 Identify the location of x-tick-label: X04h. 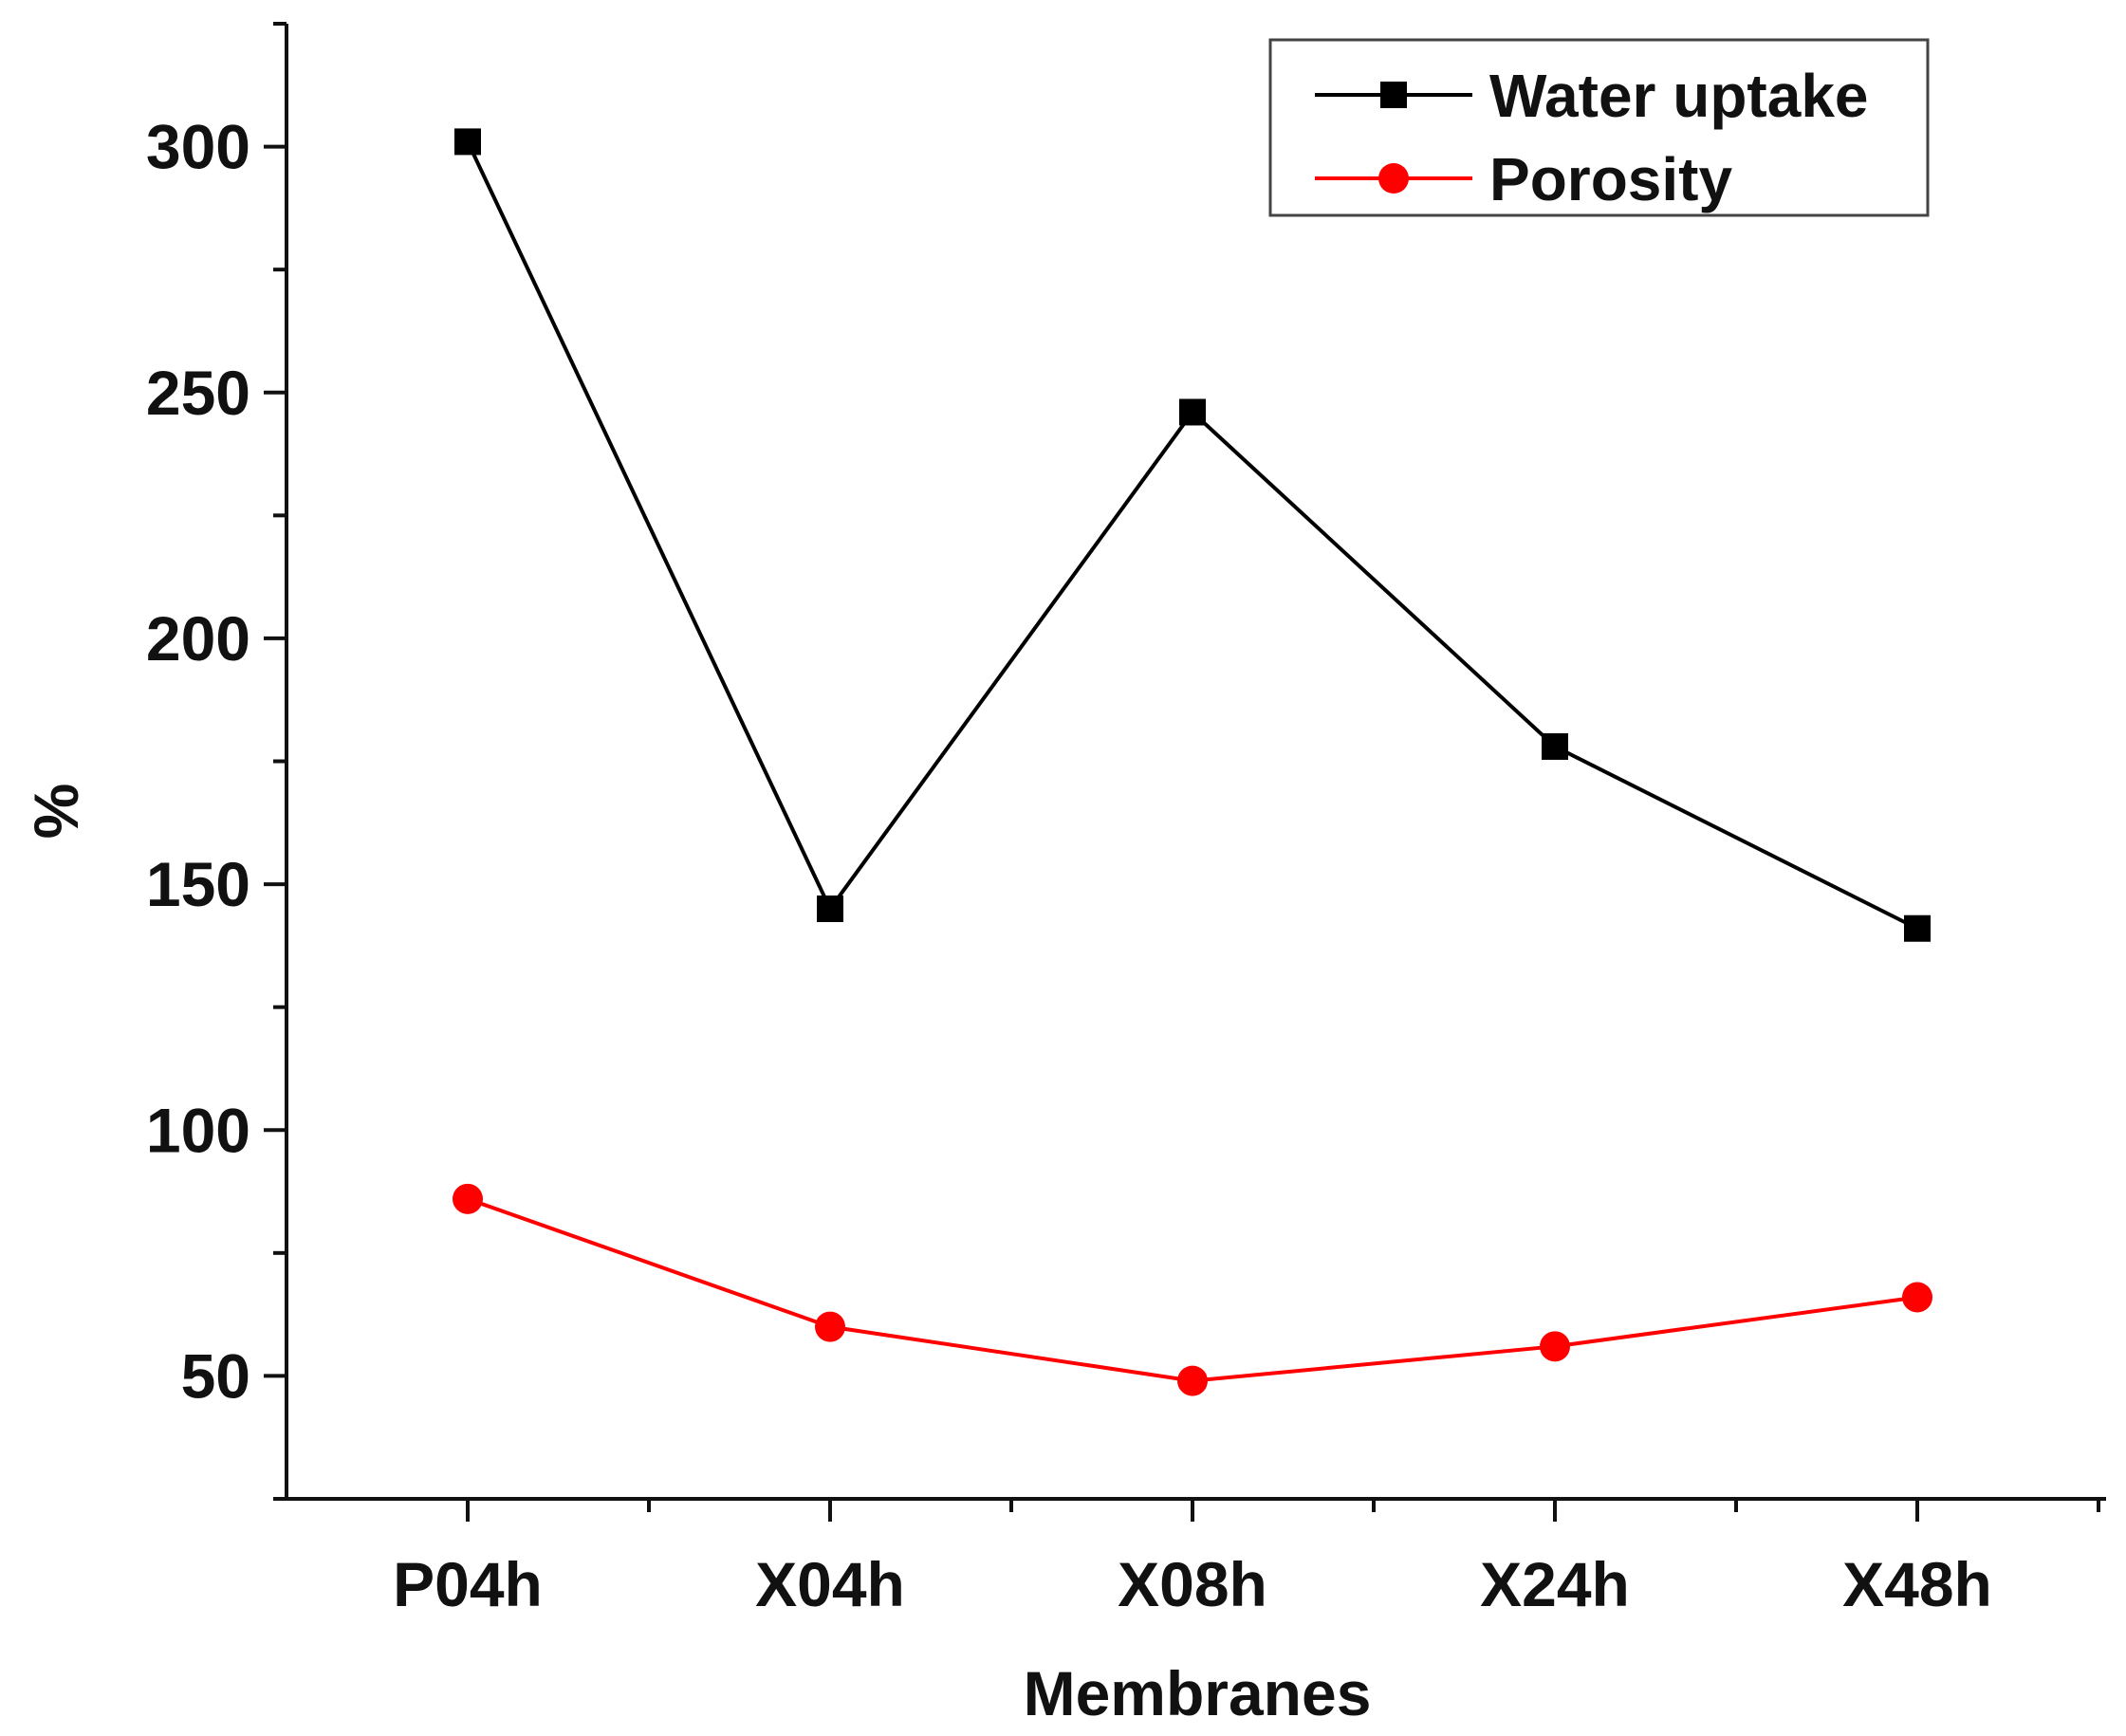
(830, 1584).